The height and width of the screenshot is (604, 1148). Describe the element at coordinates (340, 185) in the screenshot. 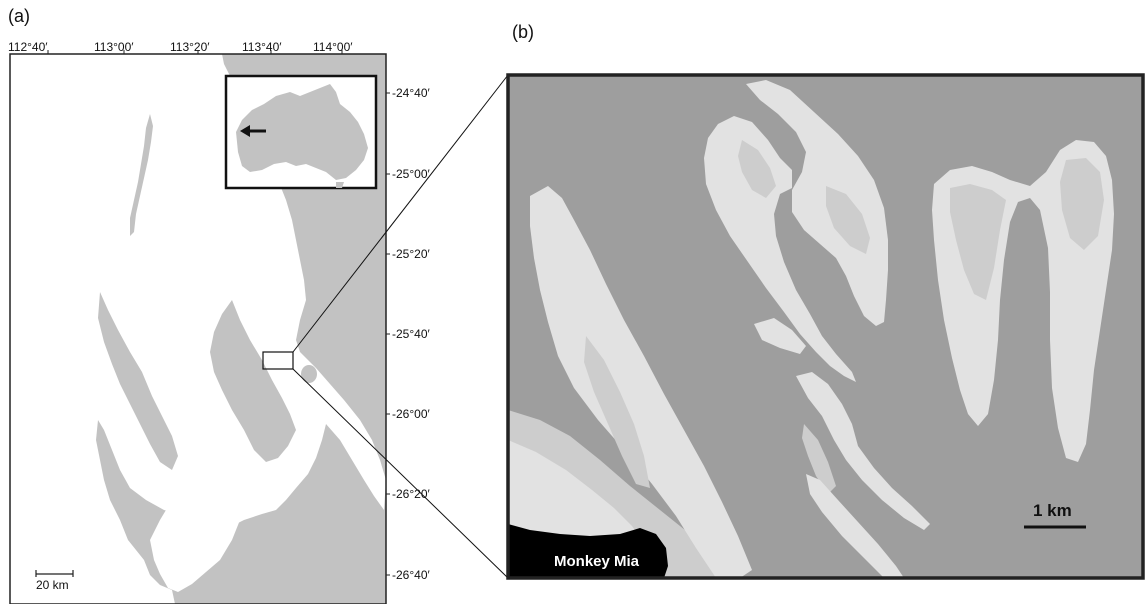

I see `tasmania-shape` at that location.